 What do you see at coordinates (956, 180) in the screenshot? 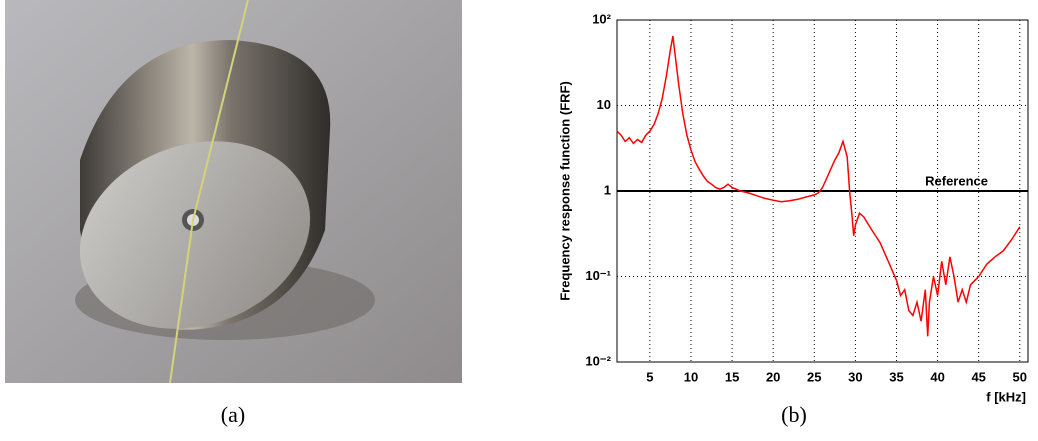
I see `annotation: Reference` at bounding box center [956, 180].